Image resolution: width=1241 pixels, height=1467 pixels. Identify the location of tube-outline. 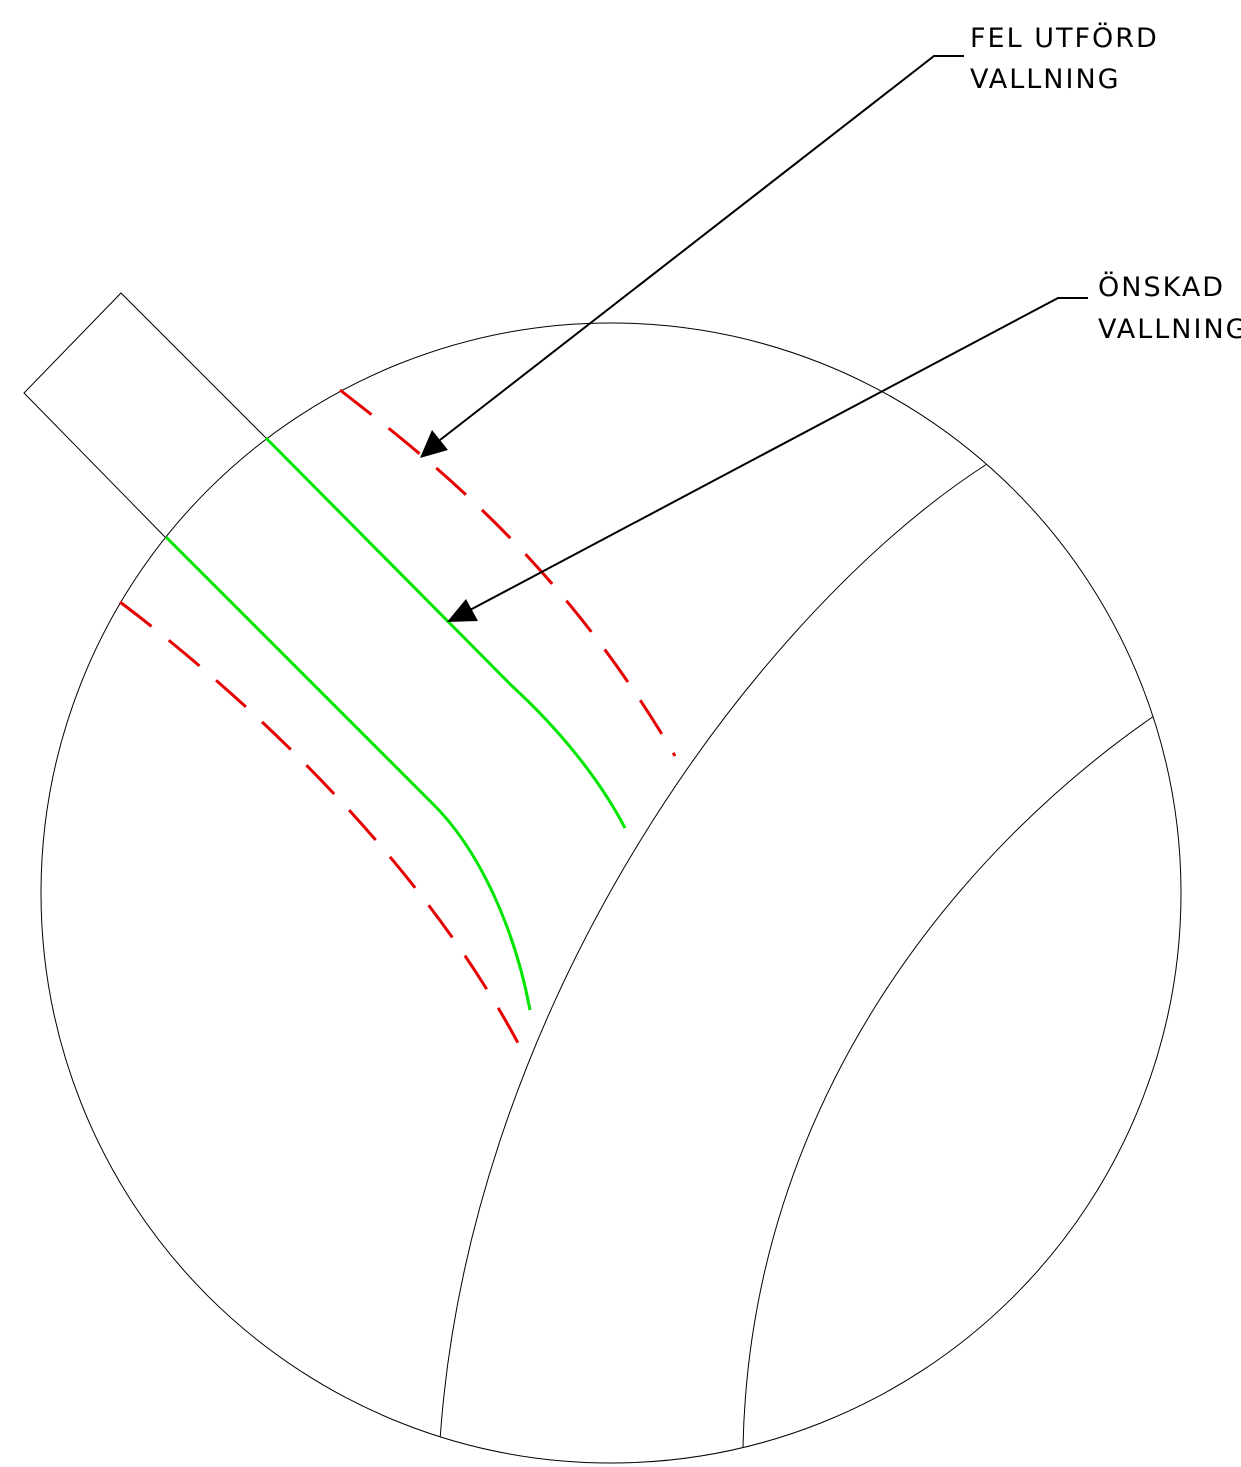
(146, 415).